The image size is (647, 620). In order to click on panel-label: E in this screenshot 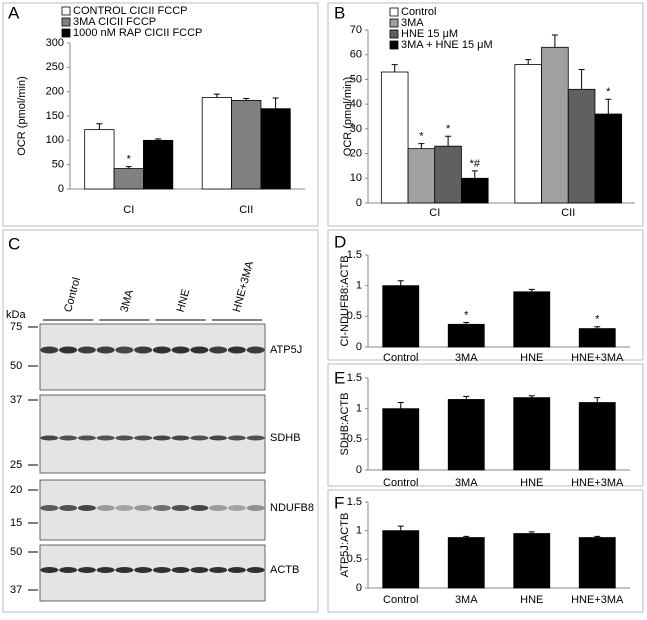, I will do `click(339, 377)`.